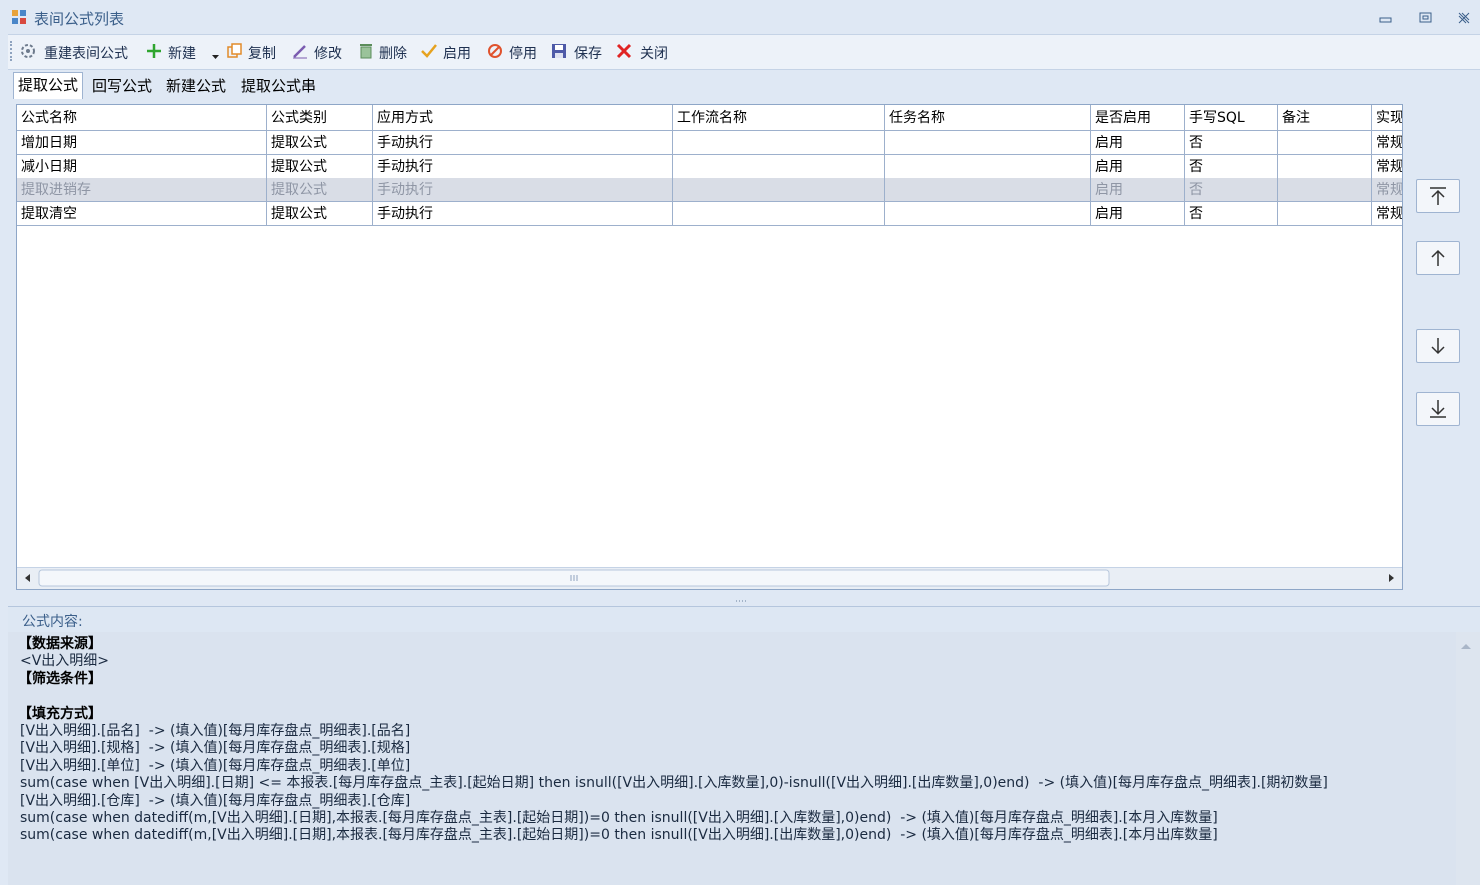  What do you see at coordinates (1438, 258) in the screenshot?
I see `move-up-button` at bounding box center [1438, 258].